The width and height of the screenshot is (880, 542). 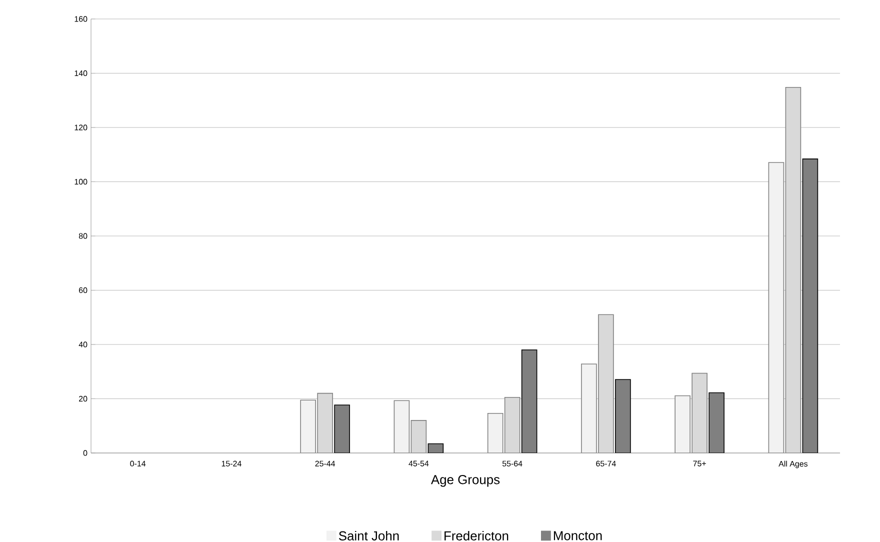 What do you see at coordinates (368, 535) in the screenshot?
I see `legend-label: Saint John` at bounding box center [368, 535].